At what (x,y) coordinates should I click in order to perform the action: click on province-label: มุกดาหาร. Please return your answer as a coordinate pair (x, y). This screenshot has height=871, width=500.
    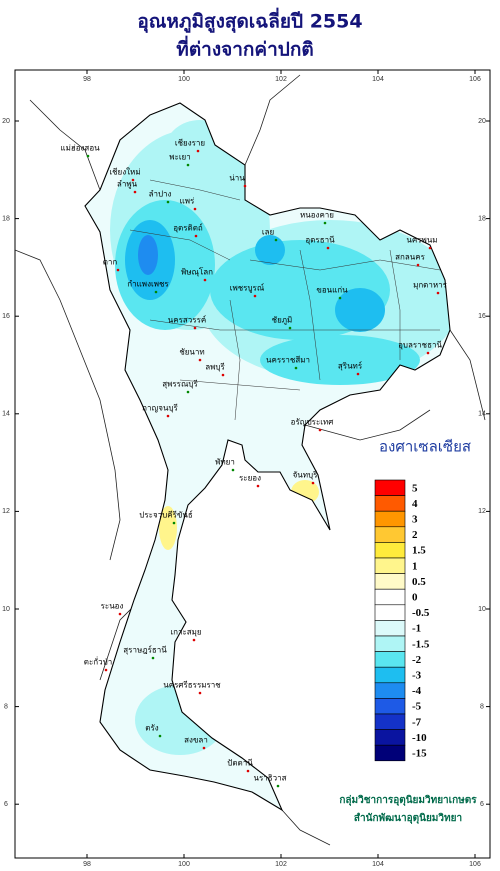
    Looking at the image, I should click on (430, 285).